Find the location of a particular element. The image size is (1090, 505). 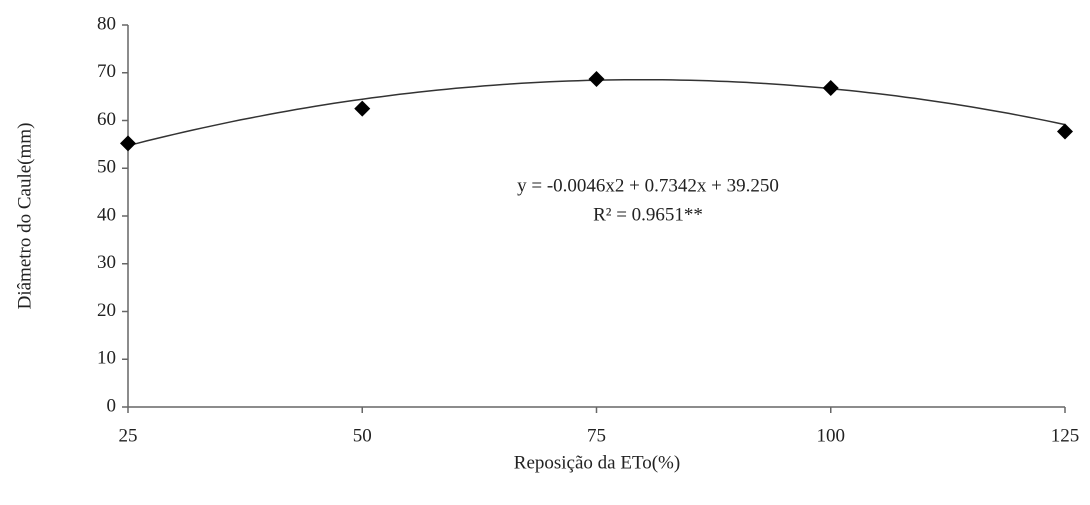

x-axis-label: Reposição da ETo(%) is located at coordinates (597, 462).